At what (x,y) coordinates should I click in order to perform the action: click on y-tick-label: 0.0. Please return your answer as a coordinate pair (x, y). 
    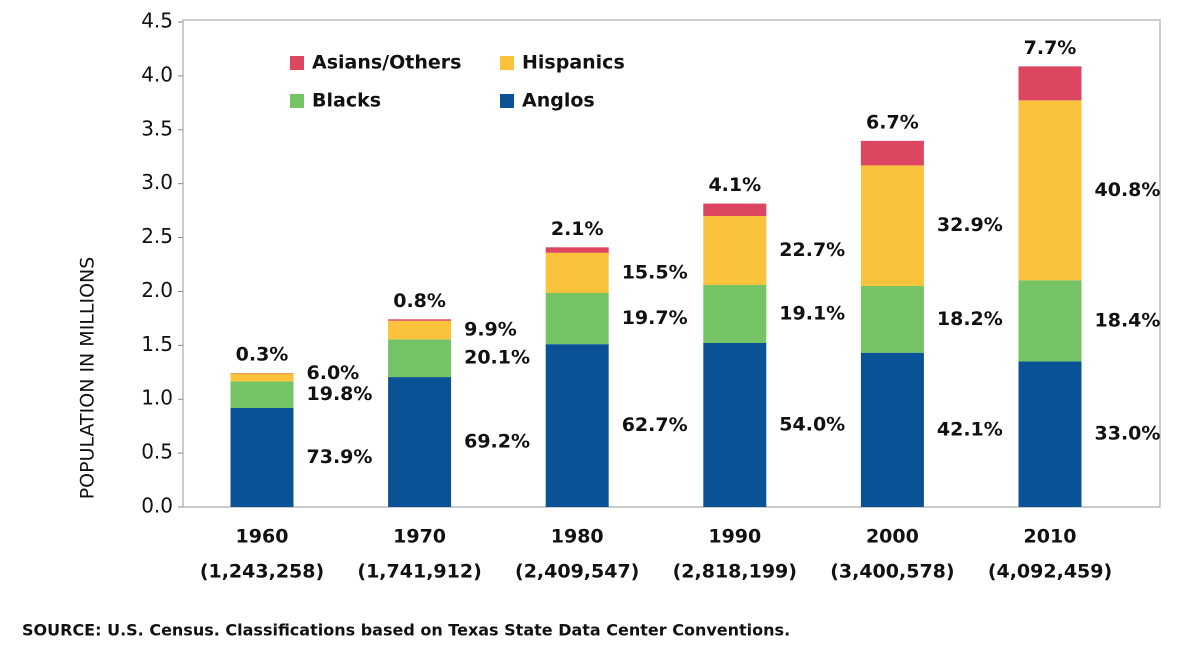
    Looking at the image, I should click on (157, 506).